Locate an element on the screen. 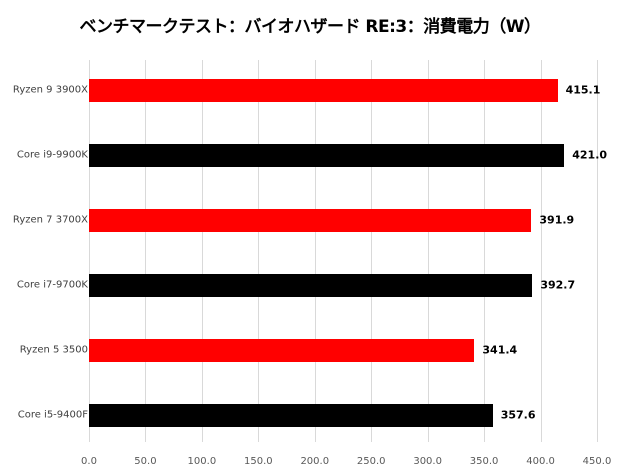  data-label: 357.6 is located at coordinates (518, 415).